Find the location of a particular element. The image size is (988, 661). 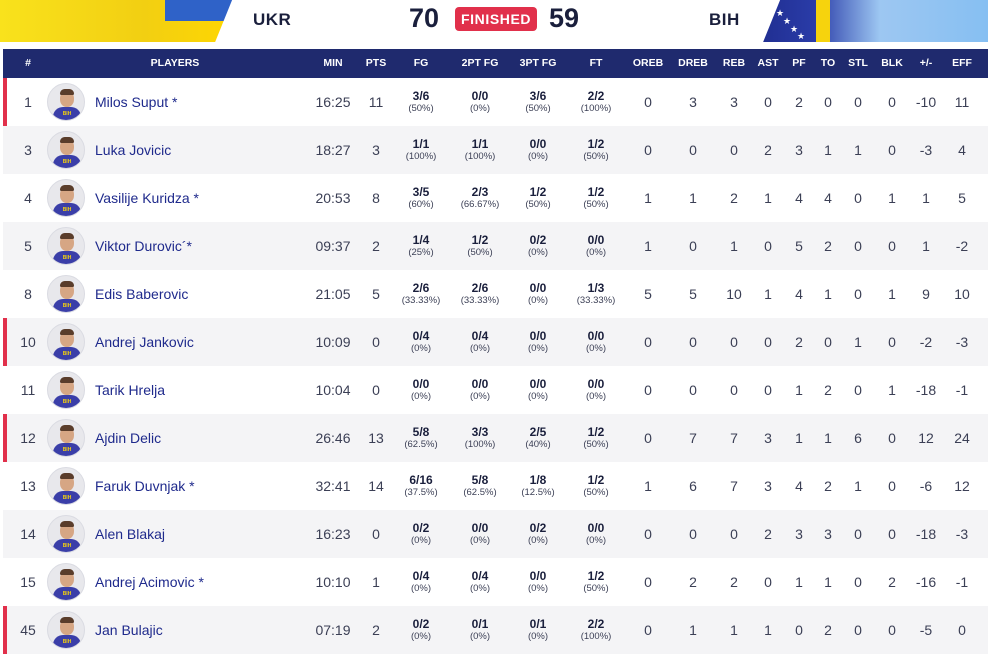

player-name: Viktor Durovic is located at coordinates (138, 246).